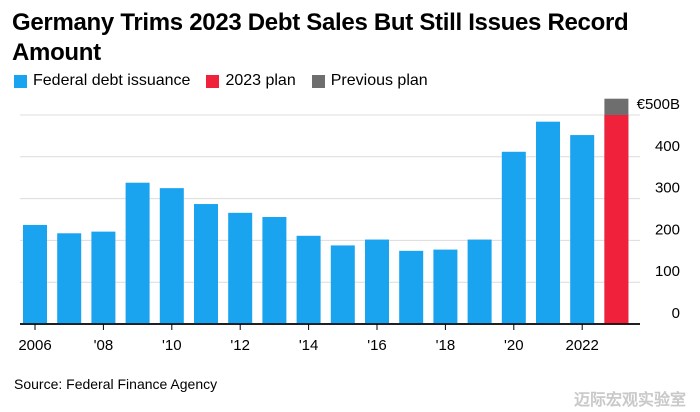  Describe the element at coordinates (112, 80) in the screenshot. I see `legend-label-issuance: Federal debt issuance` at that location.